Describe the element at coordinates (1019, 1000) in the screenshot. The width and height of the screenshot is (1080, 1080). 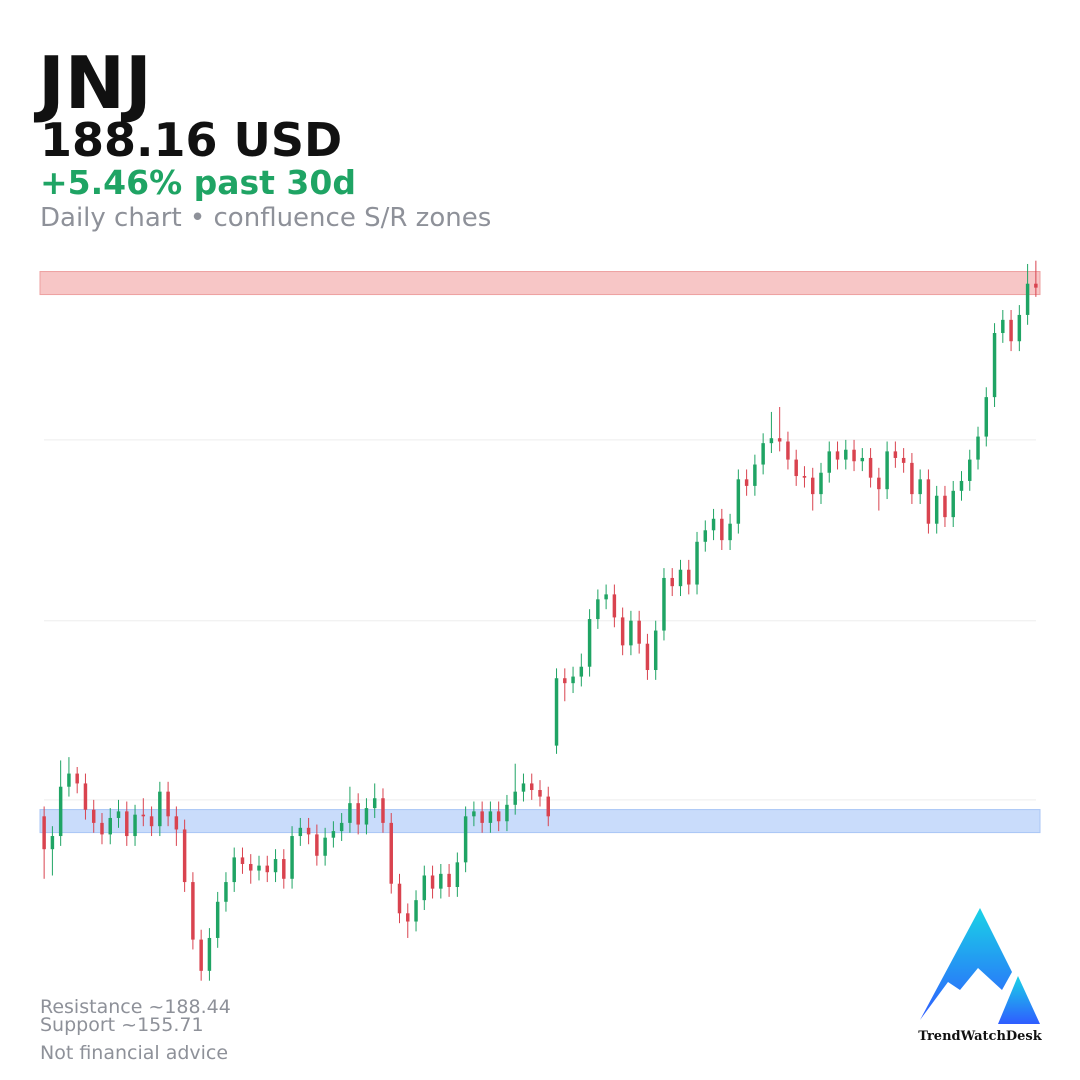
I see `logo-peak` at that location.